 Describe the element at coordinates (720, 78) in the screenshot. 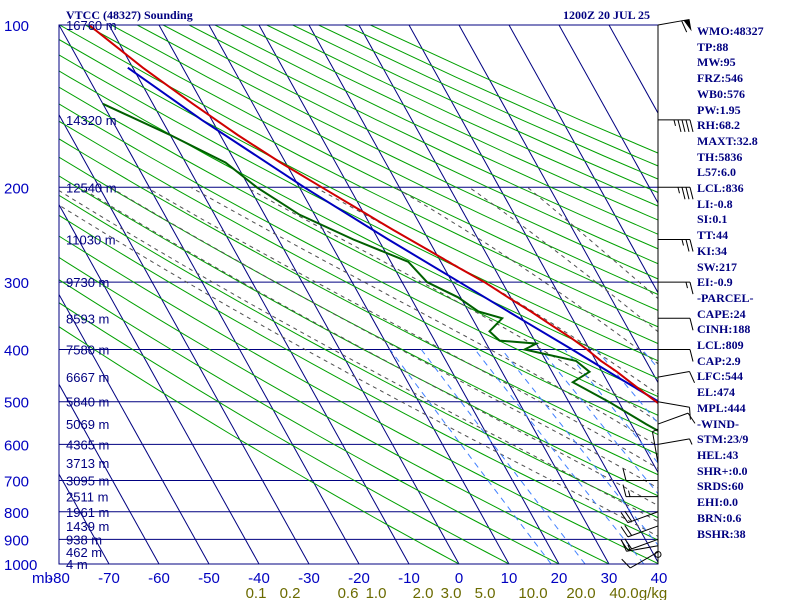

I see `index-line: FRZ:546` at that location.